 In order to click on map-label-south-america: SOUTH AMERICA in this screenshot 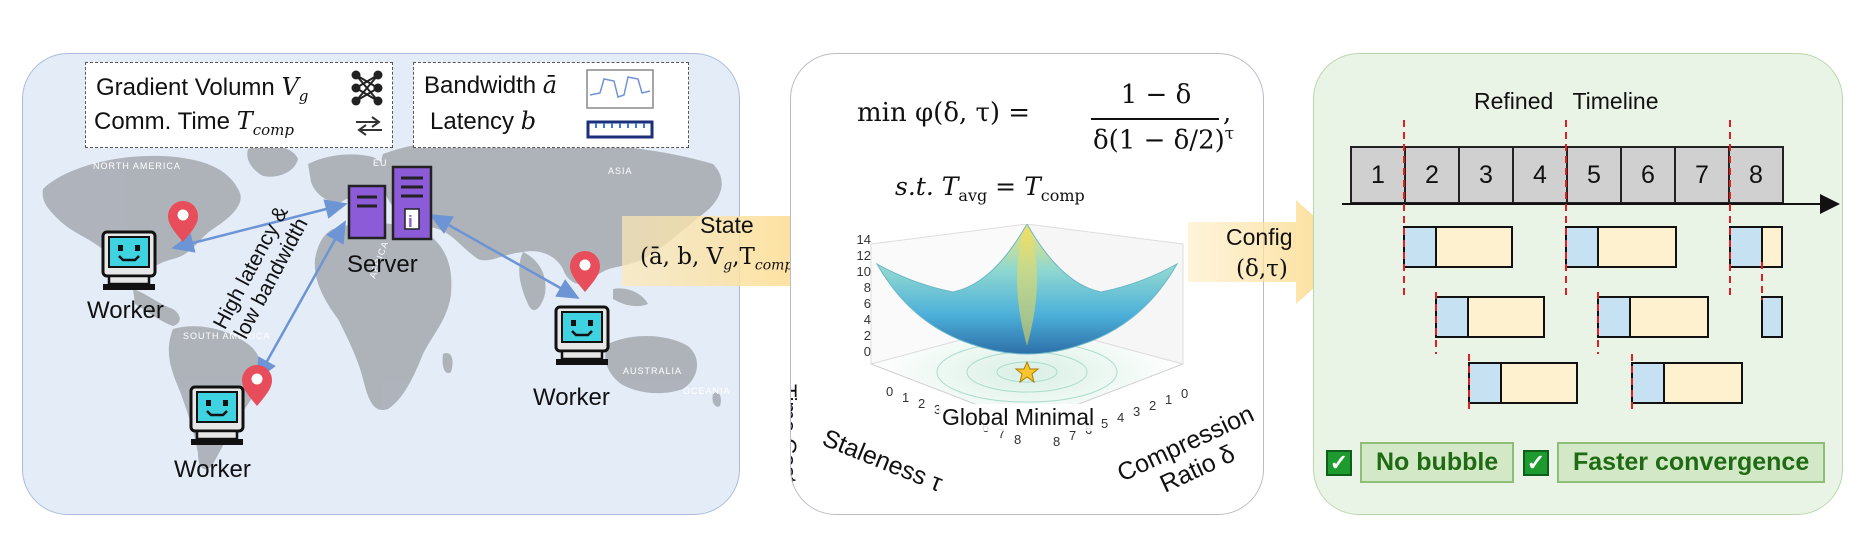, I will do `click(227, 336)`.